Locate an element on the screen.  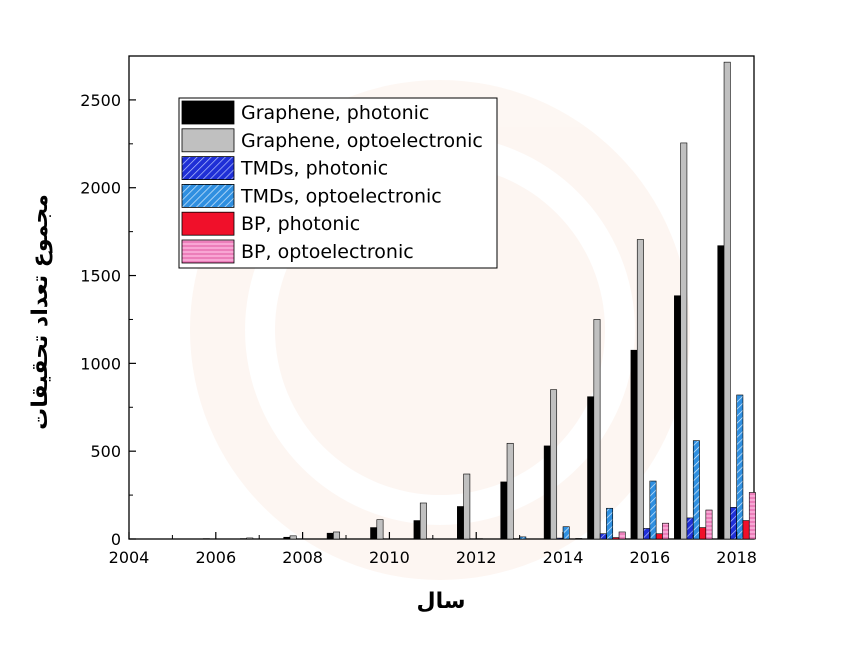
bar-graphene-optoelectronic-2010 is located at coordinates (380, 529).